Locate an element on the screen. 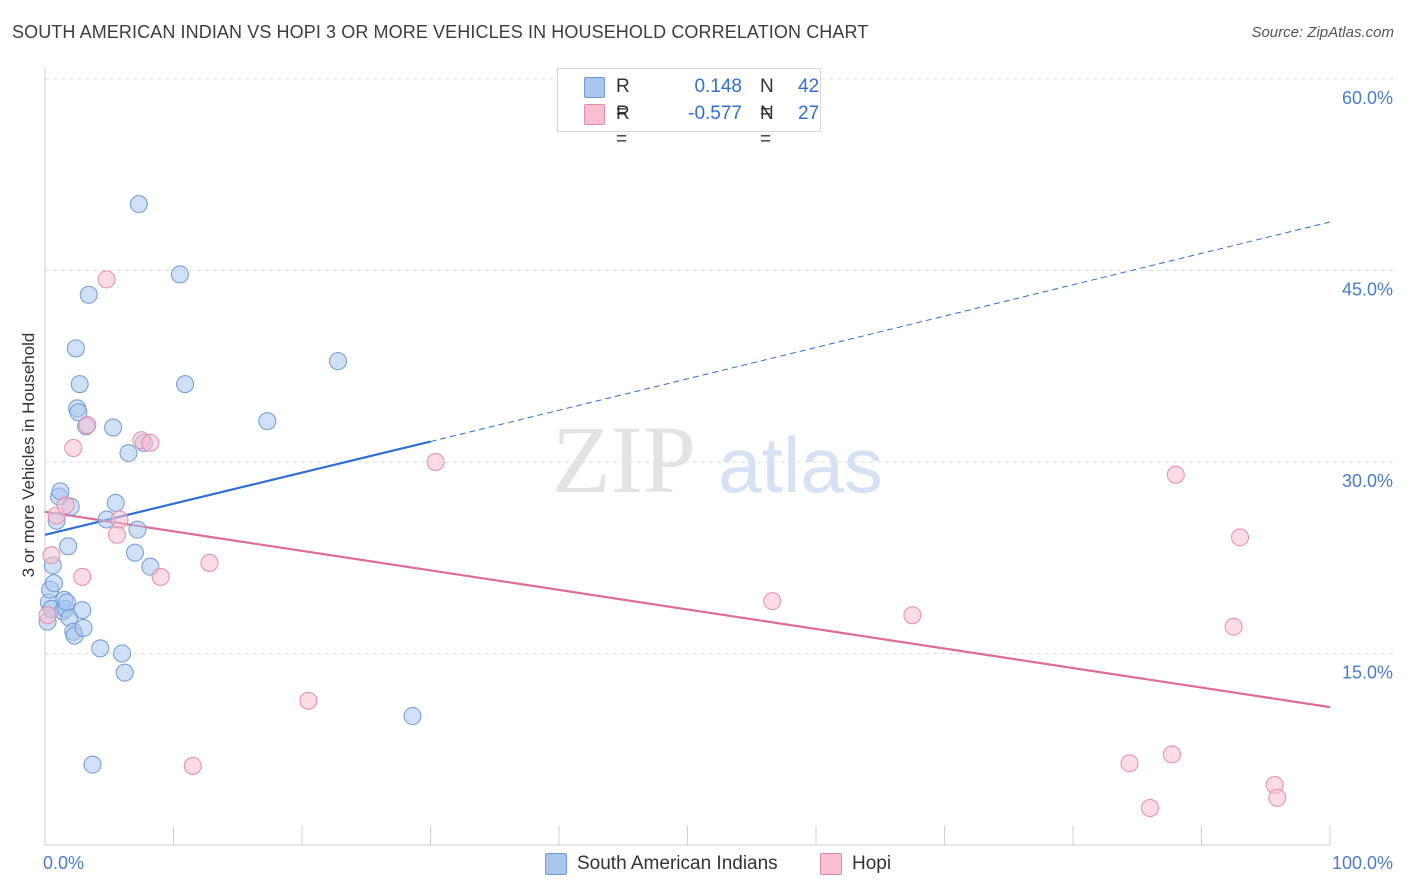  legend-swatch-pink is located at coordinates (594, 114).